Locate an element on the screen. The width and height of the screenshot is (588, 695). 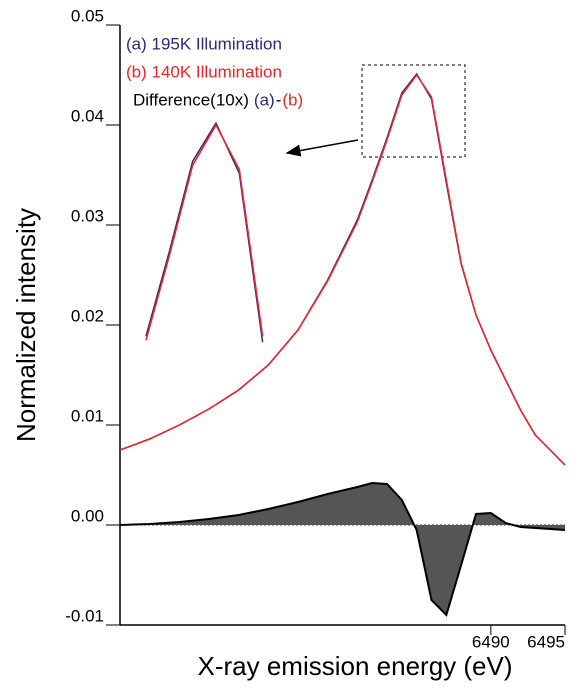
series-line is located at coordinates (342, 549).